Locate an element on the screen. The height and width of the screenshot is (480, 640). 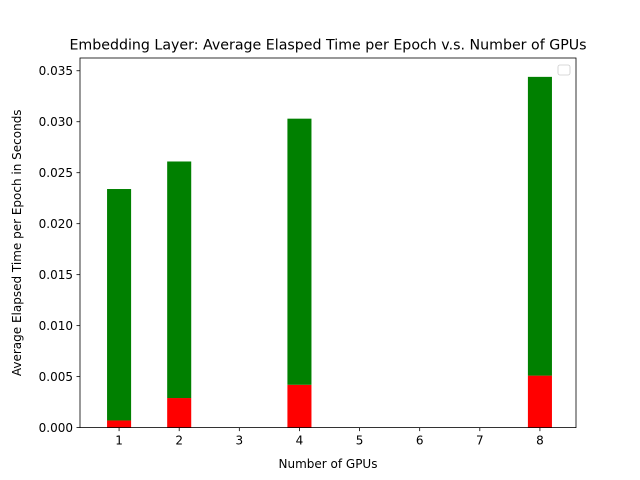
bar-gpu-4-top is located at coordinates (299, 251).